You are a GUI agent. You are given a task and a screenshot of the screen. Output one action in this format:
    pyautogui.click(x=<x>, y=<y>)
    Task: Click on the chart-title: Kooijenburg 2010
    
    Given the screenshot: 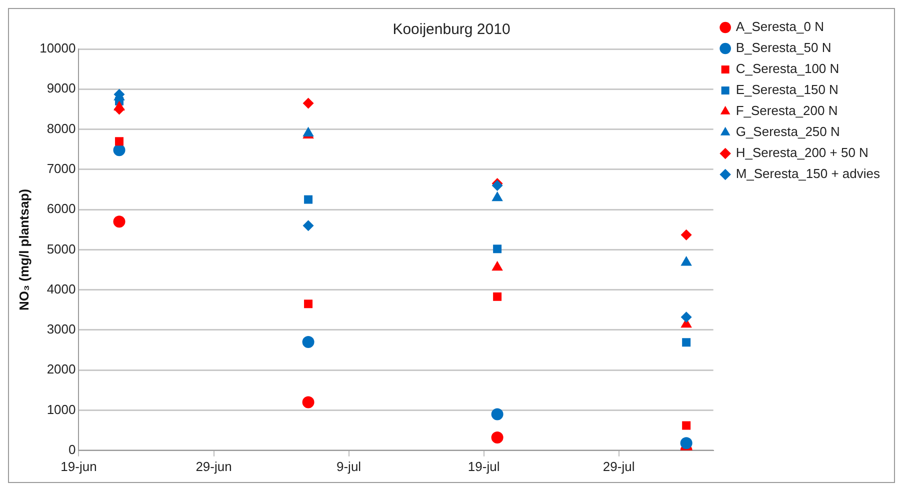 What is the action you would take?
    pyautogui.click(x=451, y=29)
    